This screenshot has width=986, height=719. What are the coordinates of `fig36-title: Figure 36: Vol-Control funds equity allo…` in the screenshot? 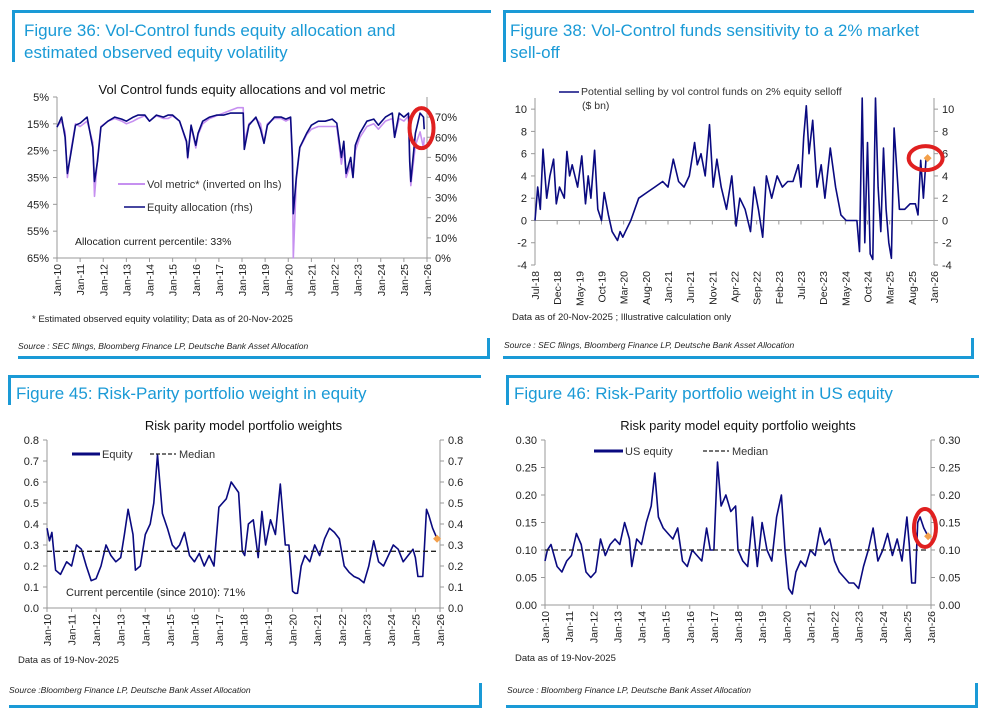 It's located at (209, 42).